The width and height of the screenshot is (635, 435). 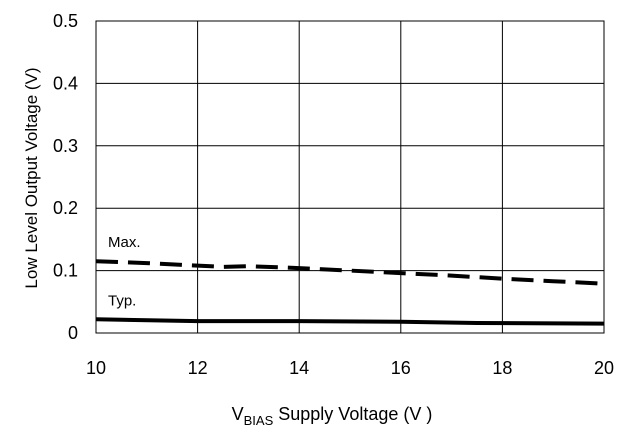 I want to click on x-tick-label: 20, so click(x=604, y=368).